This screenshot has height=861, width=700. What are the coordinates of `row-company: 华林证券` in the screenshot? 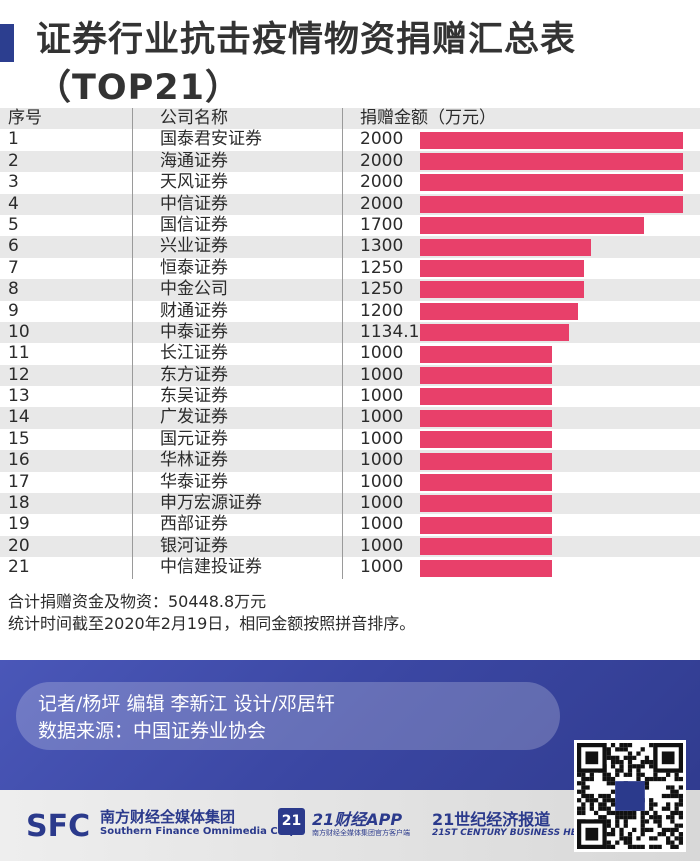 It's located at (194, 460).